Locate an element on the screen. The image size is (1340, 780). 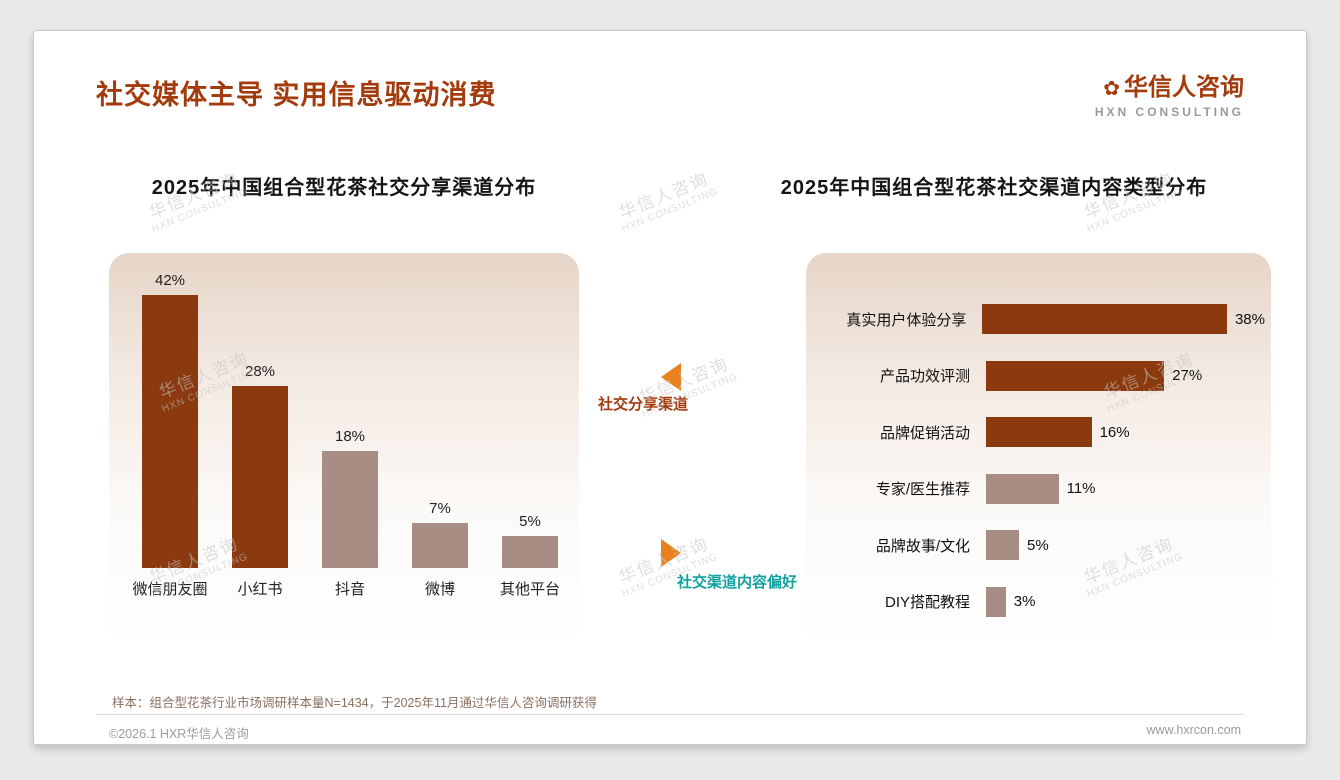
bar-category-label: 品牌故事/文化 is located at coordinates (922, 546).